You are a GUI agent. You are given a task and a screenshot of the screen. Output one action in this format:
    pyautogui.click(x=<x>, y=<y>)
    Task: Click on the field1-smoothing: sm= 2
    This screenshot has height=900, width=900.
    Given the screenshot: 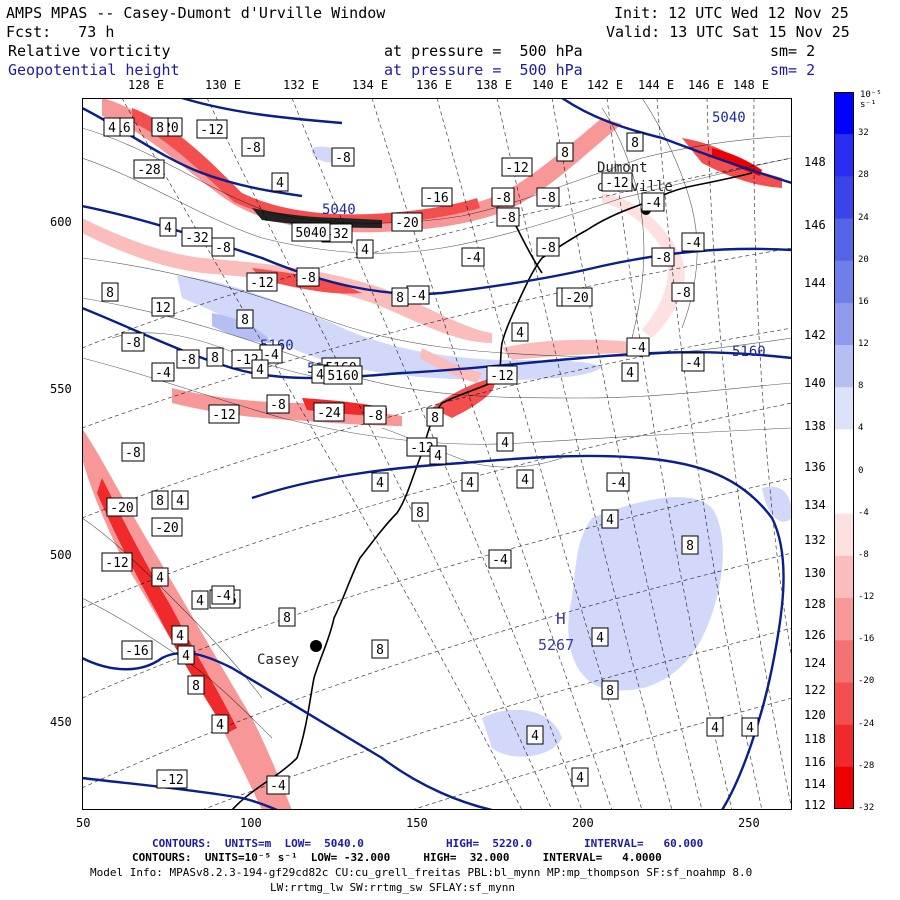 What is the action you would take?
    pyautogui.click(x=793, y=51)
    